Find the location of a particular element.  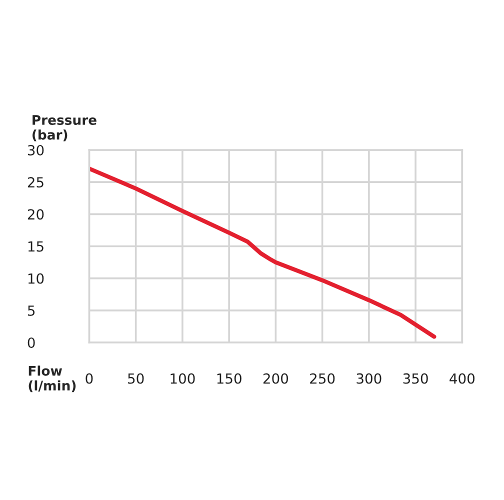

x-tick-label: 100 is located at coordinates (182, 378).